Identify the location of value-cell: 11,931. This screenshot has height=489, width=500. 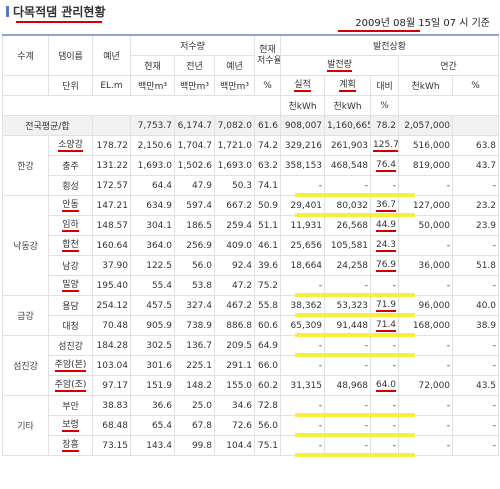
(303, 225).